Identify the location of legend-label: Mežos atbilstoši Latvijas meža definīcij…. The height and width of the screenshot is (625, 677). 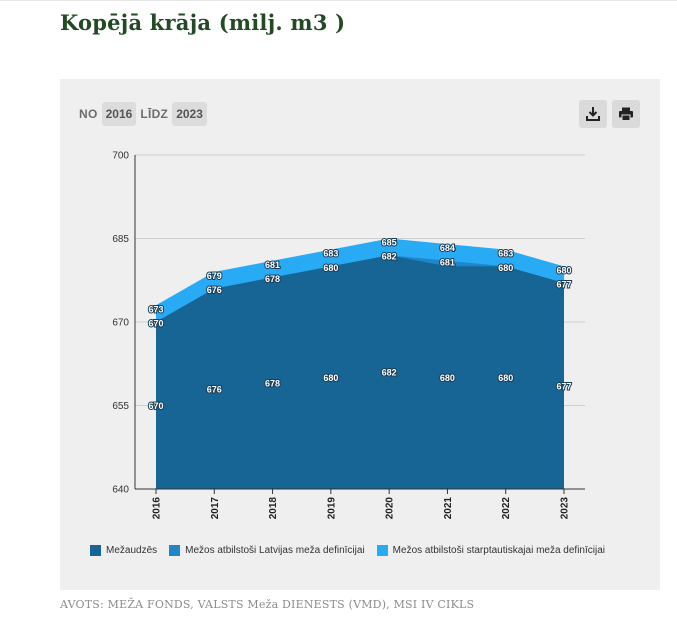
(275, 550).